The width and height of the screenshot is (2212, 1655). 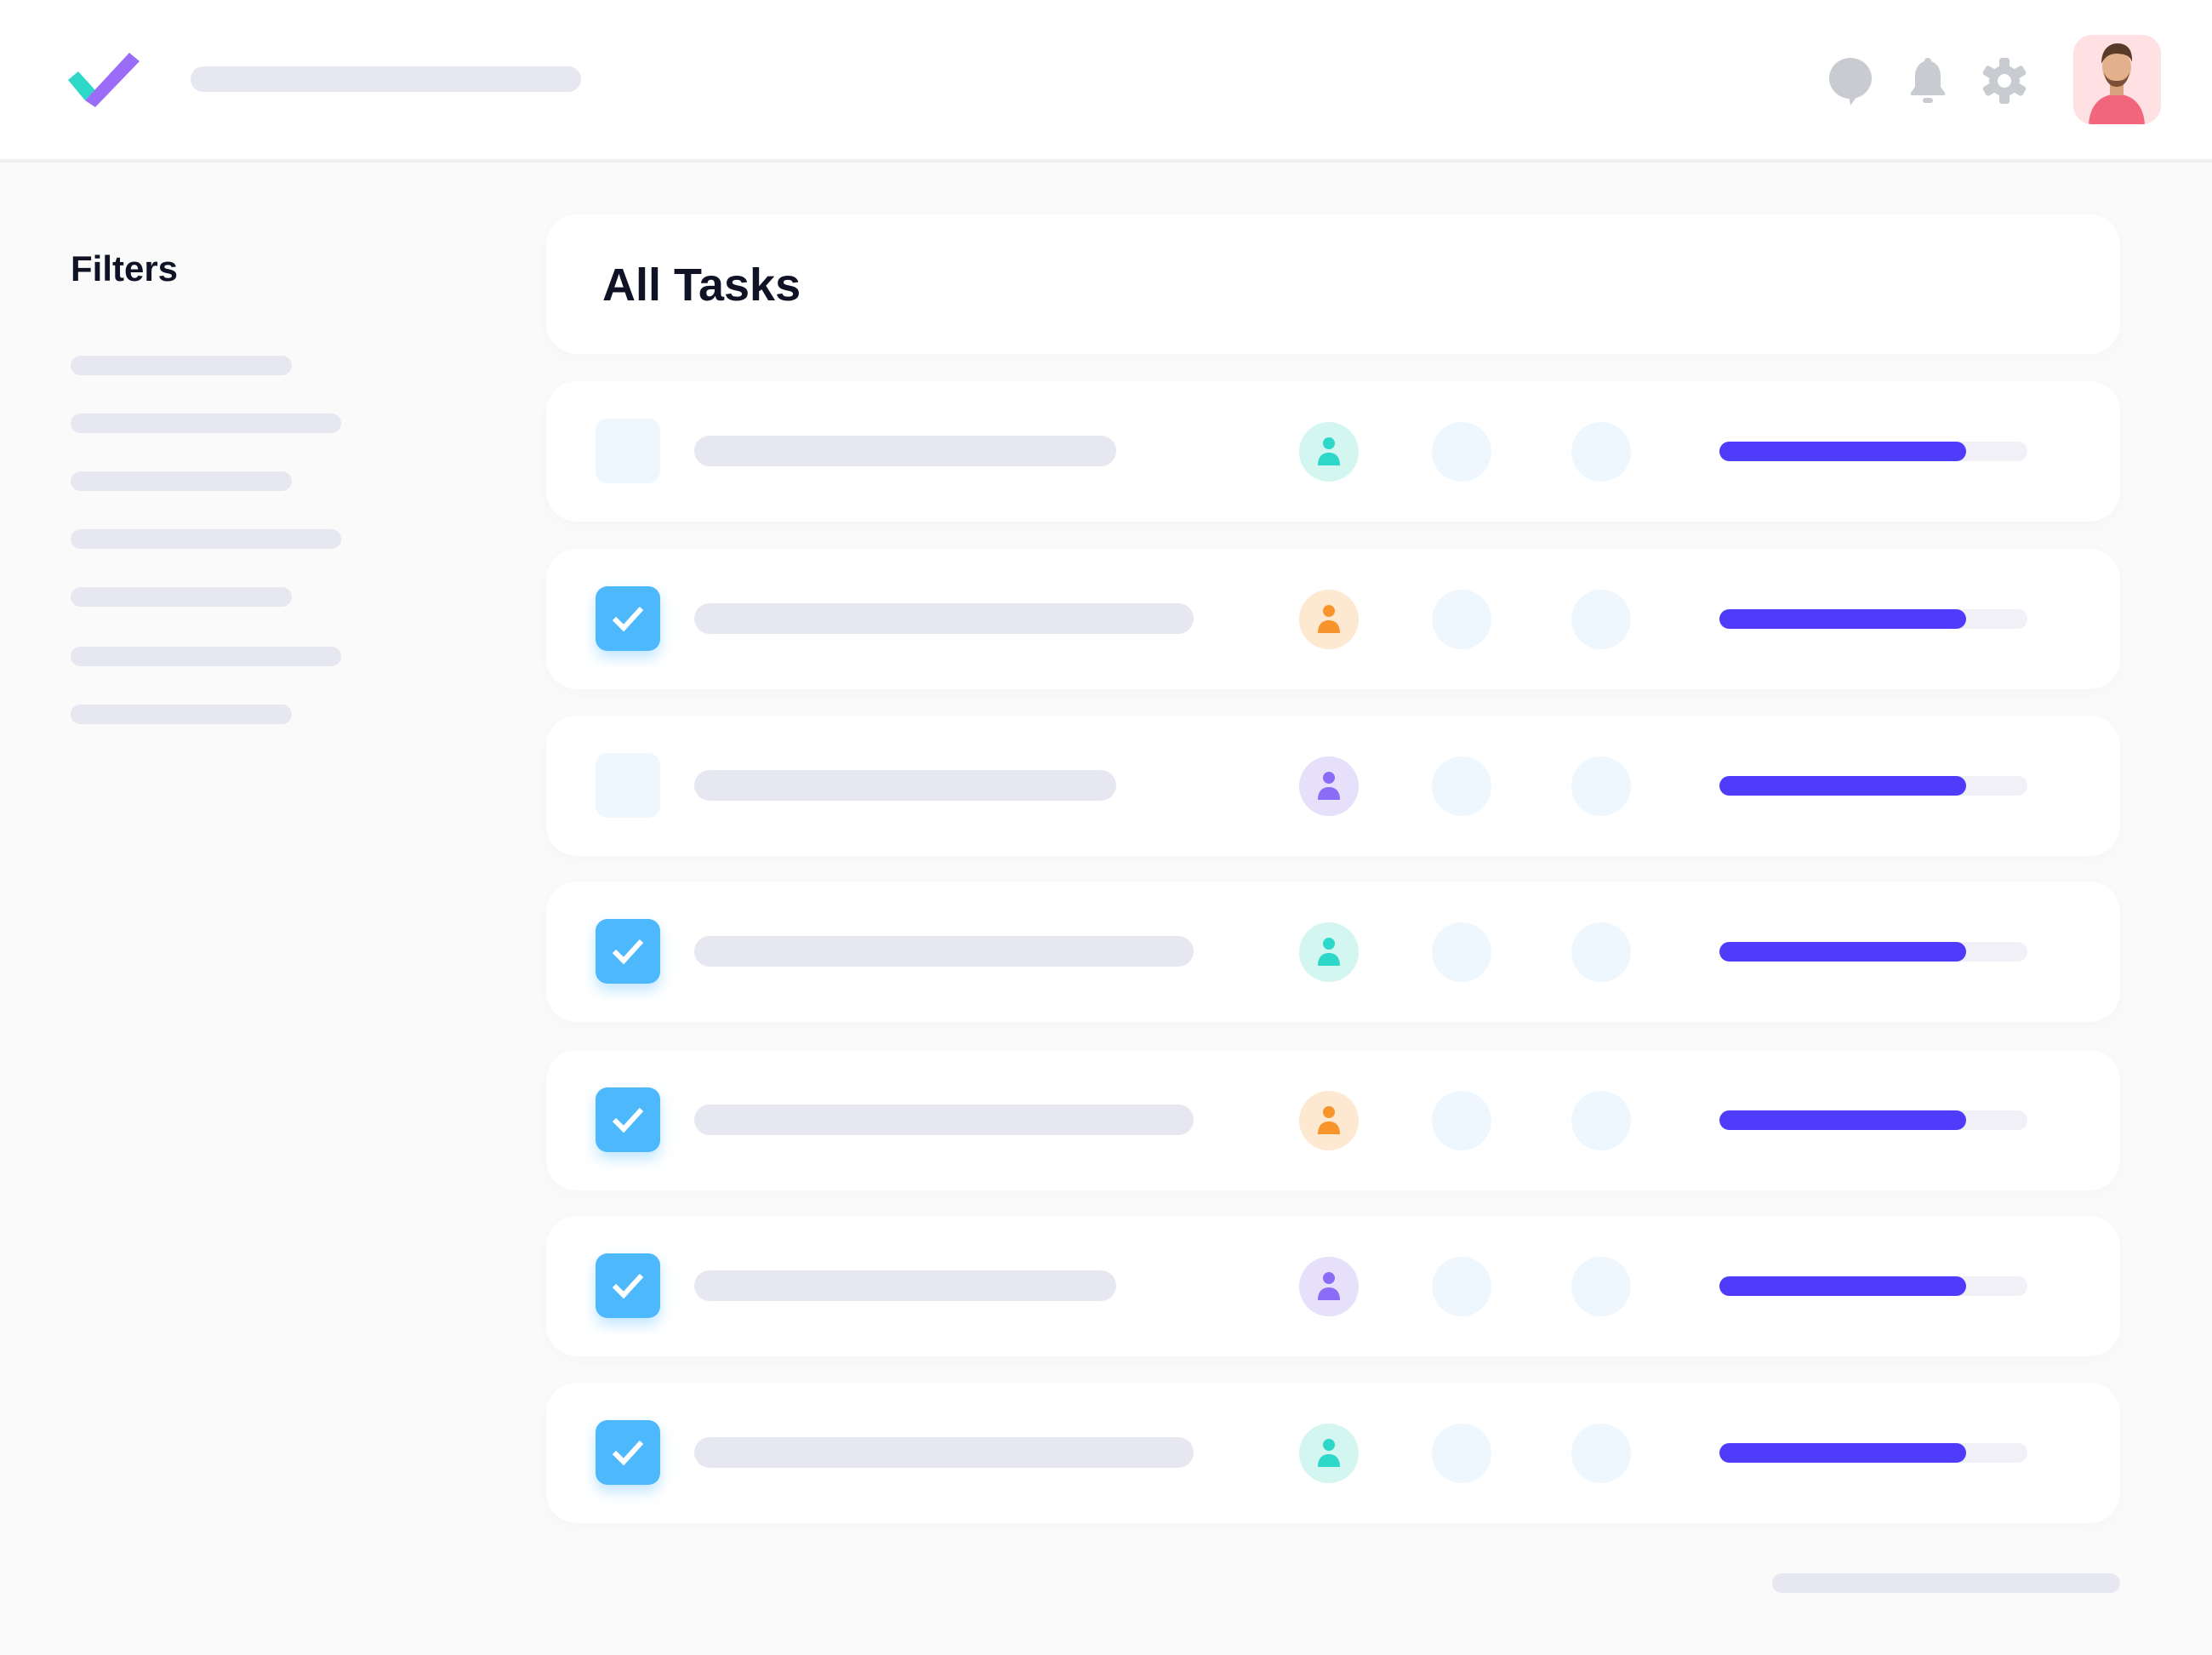 I want to click on page-title: All Tasks, so click(x=701, y=285).